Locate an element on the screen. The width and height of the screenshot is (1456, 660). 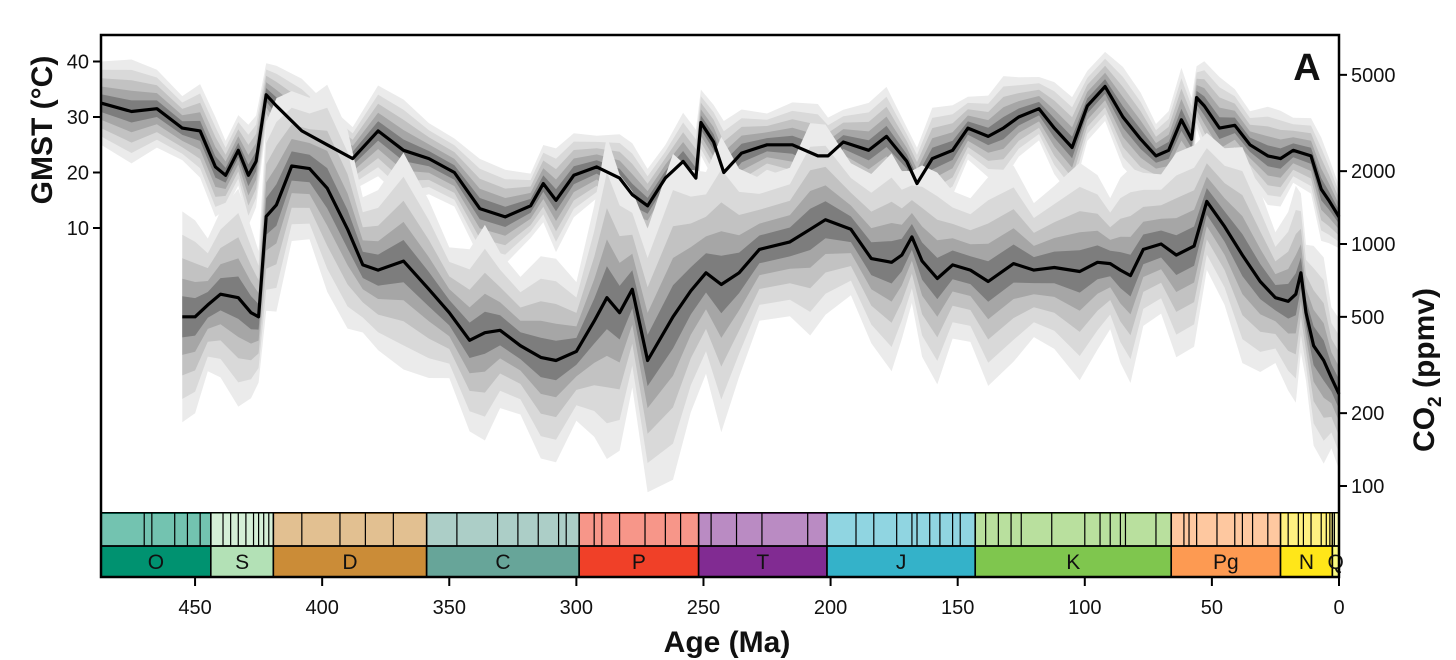
x-axis: 450 400 350 300 250 200 150 100 50 0 is located at coordinates (761, 598).